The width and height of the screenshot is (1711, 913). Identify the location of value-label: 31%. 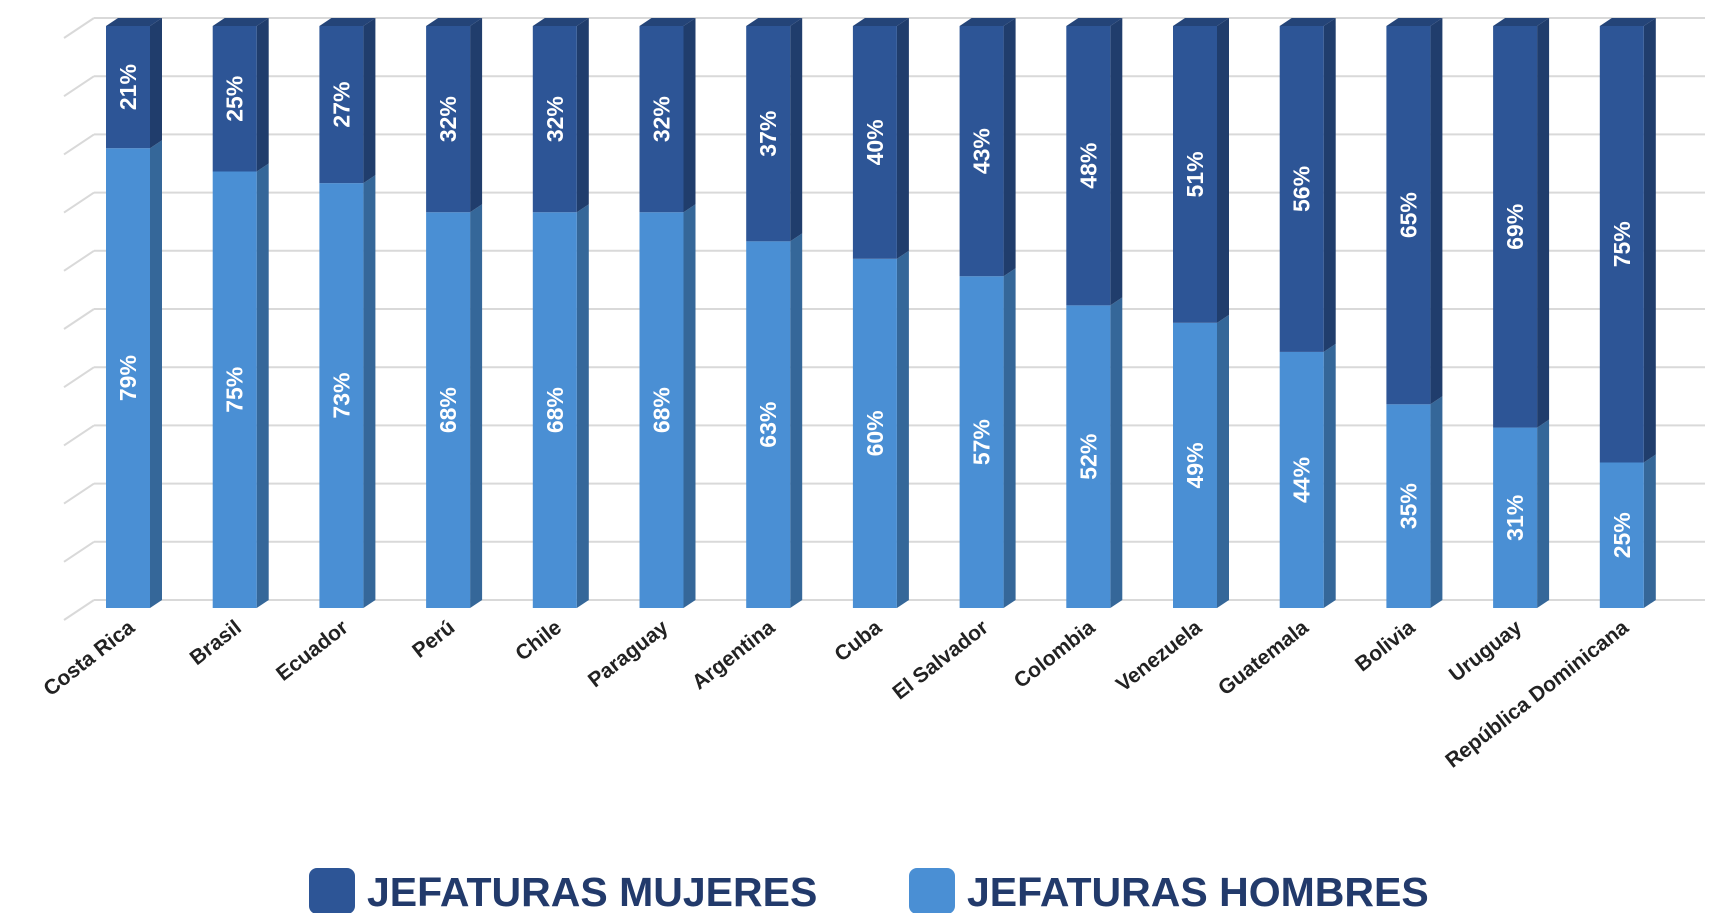
(1515, 518).